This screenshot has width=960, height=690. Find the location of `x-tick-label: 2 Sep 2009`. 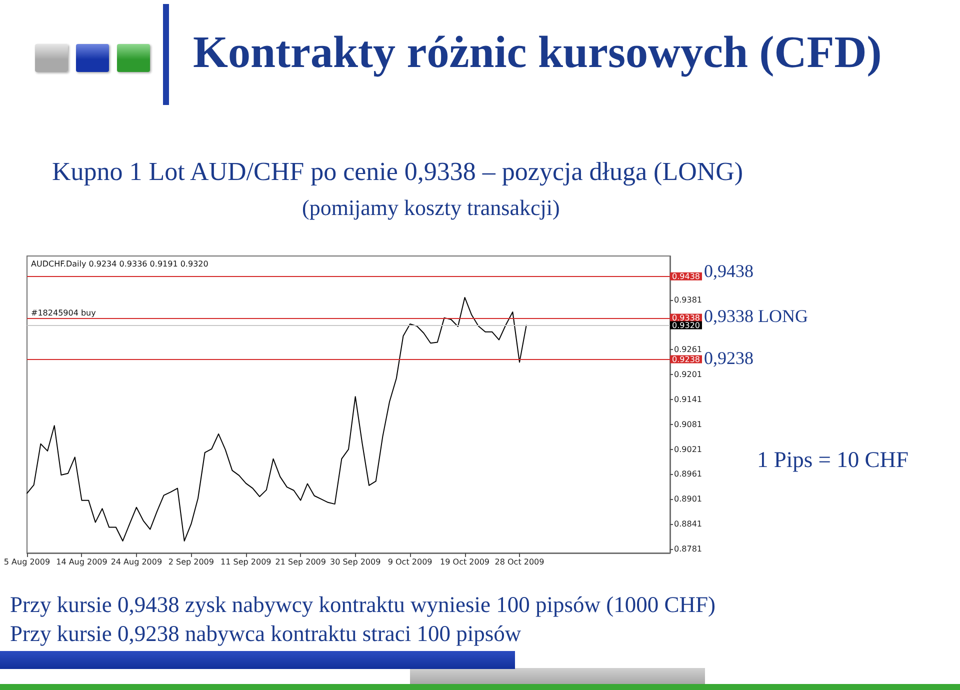

x-tick-label: 2 Sep 2009 is located at coordinates (191, 562).